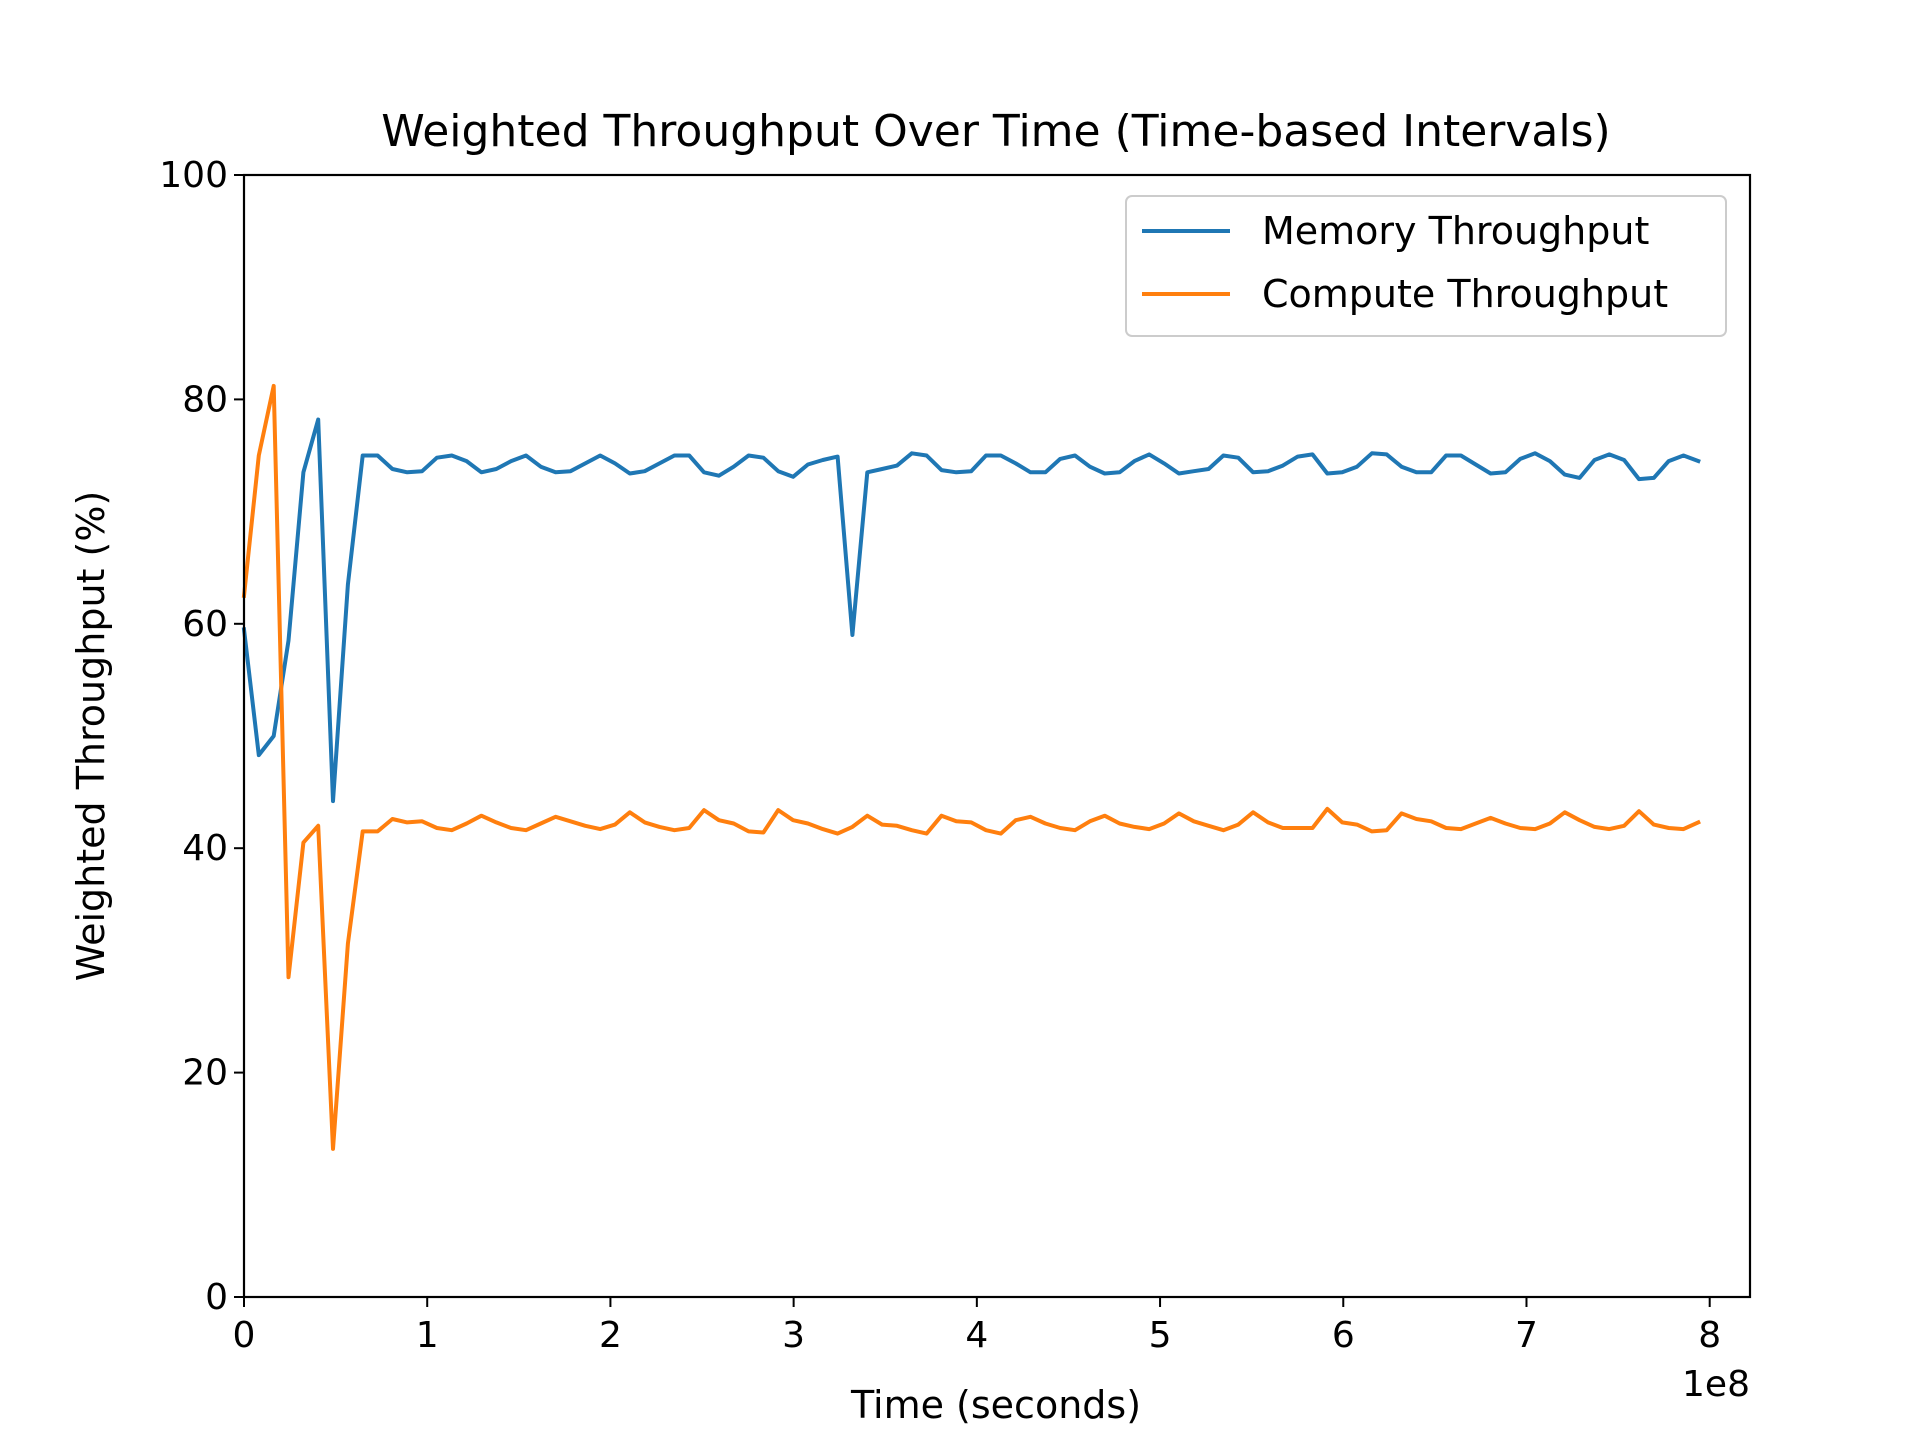 Image resolution: width=1920 pixels, height=1440 pixels. I want to click on legend: Memory Throughput Compute Throughput, so click(1426, 266).